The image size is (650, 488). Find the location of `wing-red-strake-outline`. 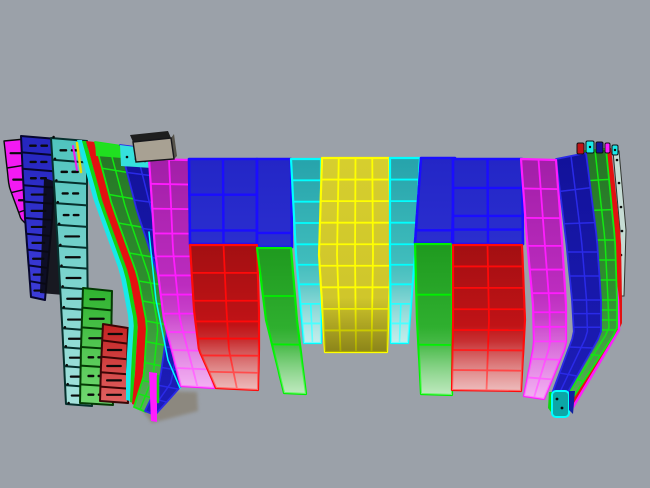

wing-red-strake-outline is located at coordinates (114, 363).